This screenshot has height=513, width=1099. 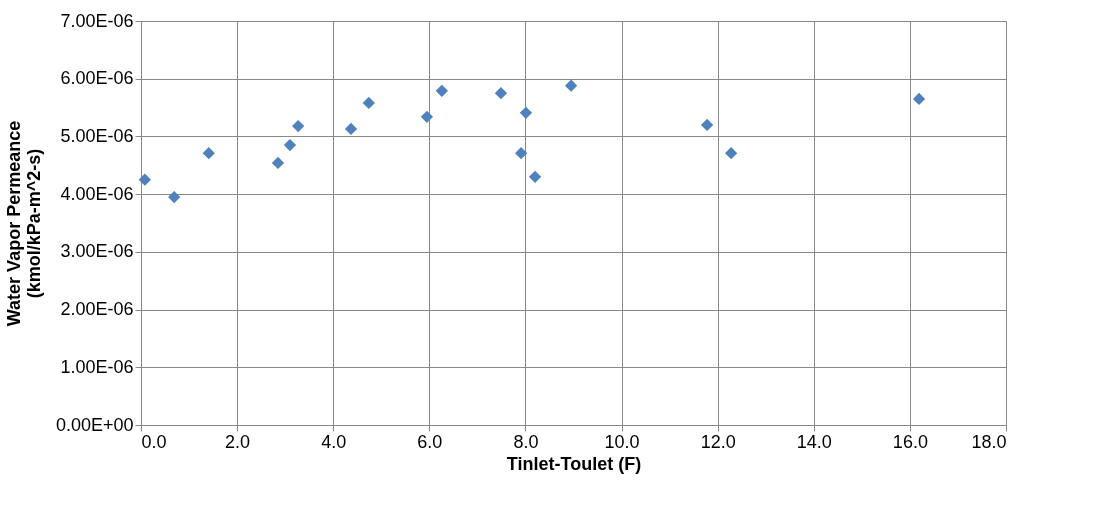 What do you see at coordinates (97, 366) in the screenshot?
I see `y-tick-label: 1.00E-06` at bounding box center [97, 366].